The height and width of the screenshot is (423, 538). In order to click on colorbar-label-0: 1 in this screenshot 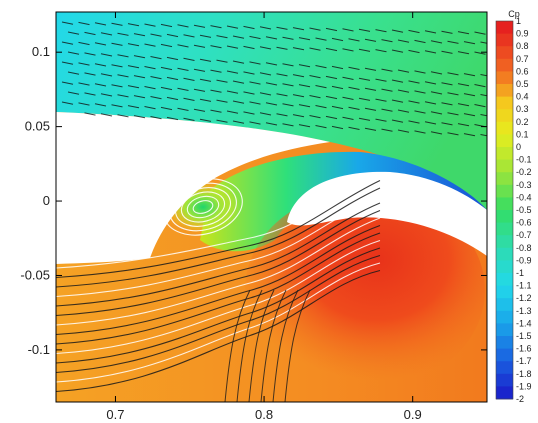, I will do `click(518, 21)`.